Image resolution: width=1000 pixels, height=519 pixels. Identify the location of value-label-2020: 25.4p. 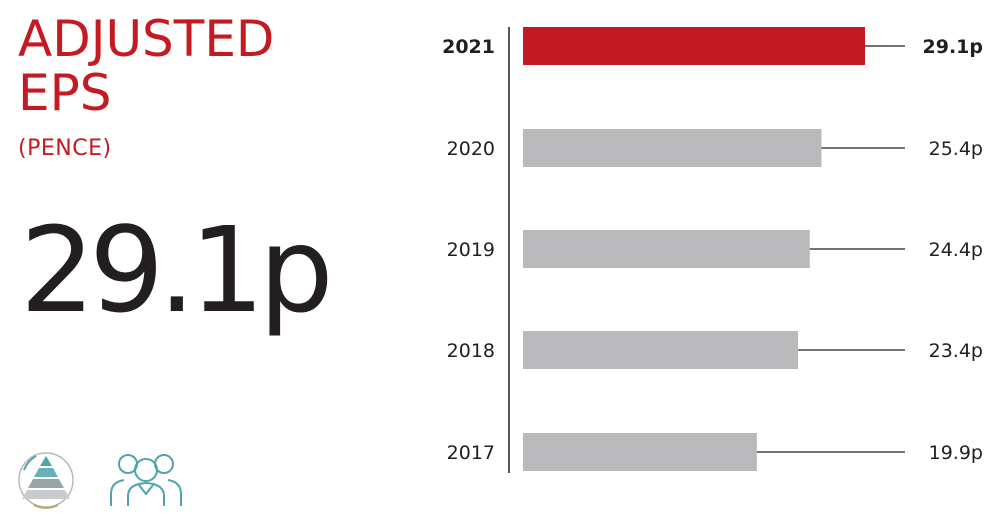
(956, 149).